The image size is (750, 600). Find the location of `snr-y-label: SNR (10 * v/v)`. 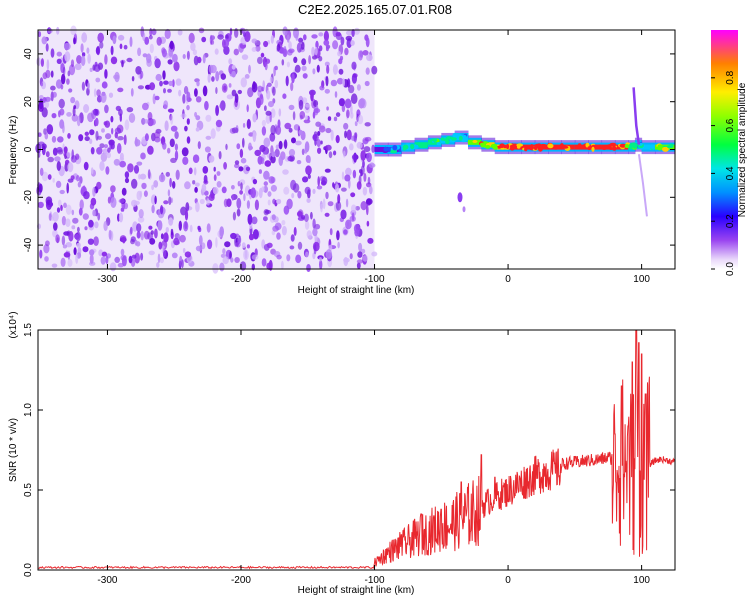

snr-y-label: SNR (10 * v/v) is located at coordinates (13, 450).